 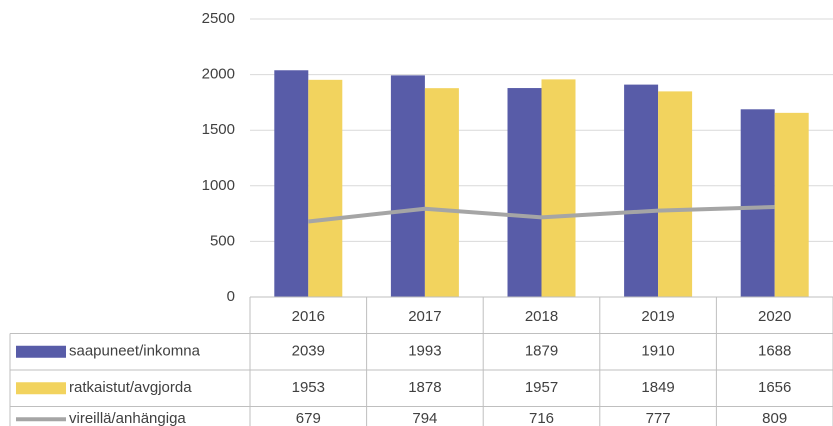 What do you see at coordinates (774, 351) in the screenshot?
I see `table-value: 1688` at bounding box center [774, 351].